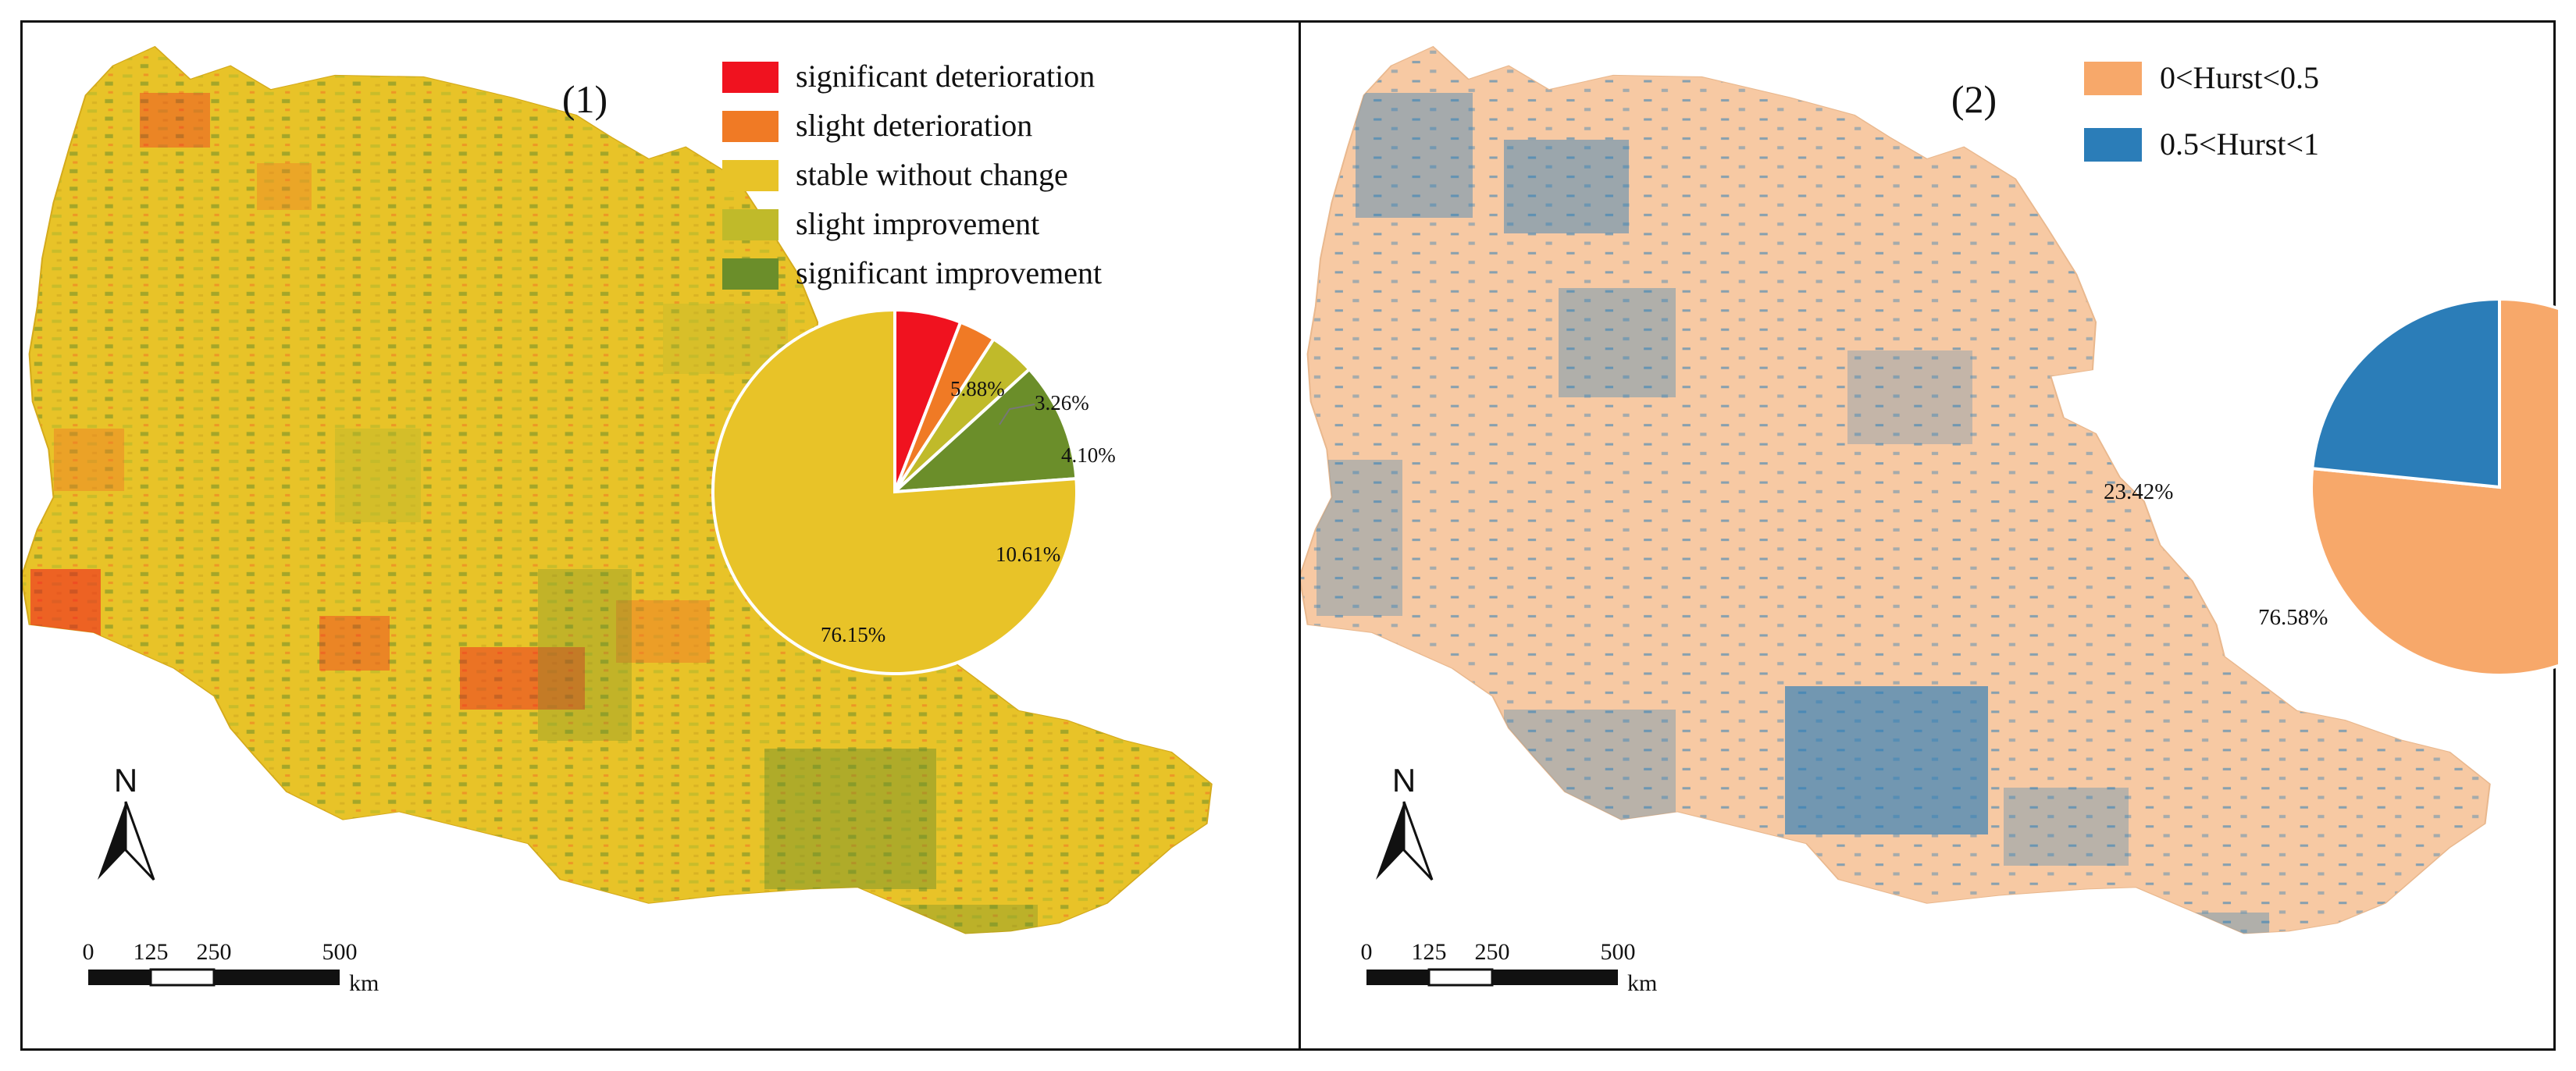 This screenshot has height=1071, width=2576. Describe the element at coordinates (969, 511) in the screenshot. I see `pie-1-labels: 5.88% 3.26% 4.10% 10.61% 76.15%` at that location.